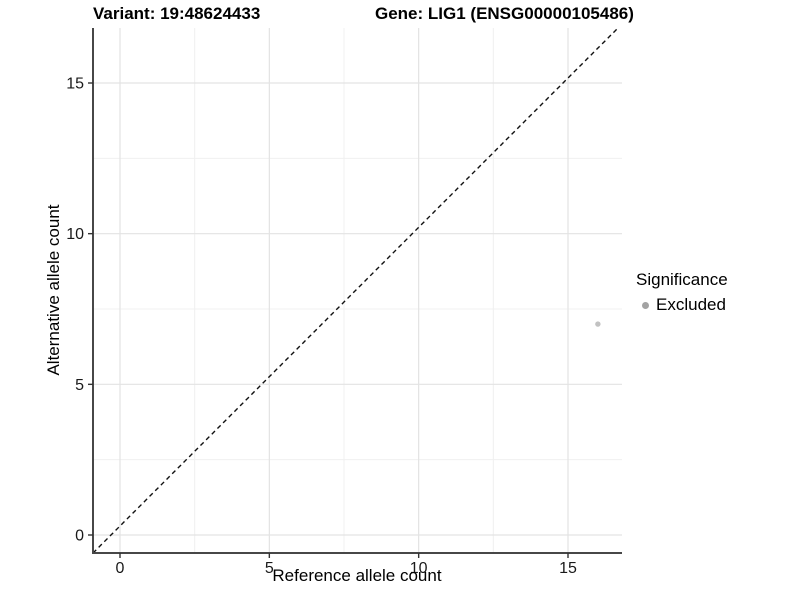 The image size is (800, 600). Describe the element at coordinates (682, 279) in the screenshot. I see `legend-title: Significance` at that location.